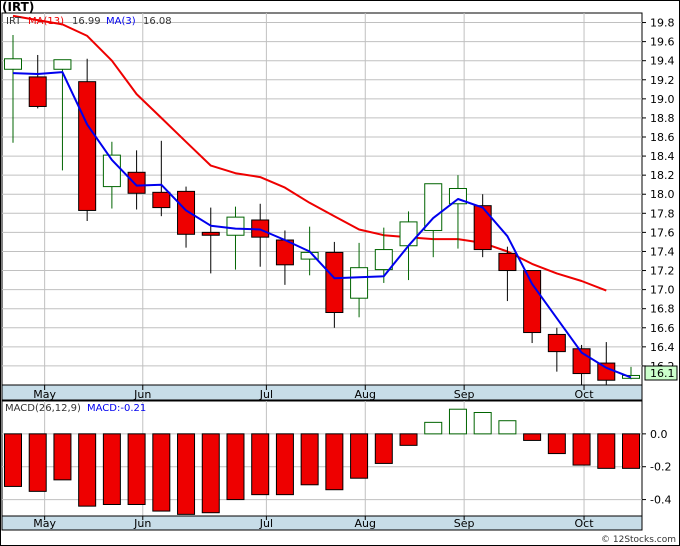 The image size is (680, 546). Describe the element at coordinates (662, 42) in the screenshot. I see `price-y-tick-label: 19.6` at that location.